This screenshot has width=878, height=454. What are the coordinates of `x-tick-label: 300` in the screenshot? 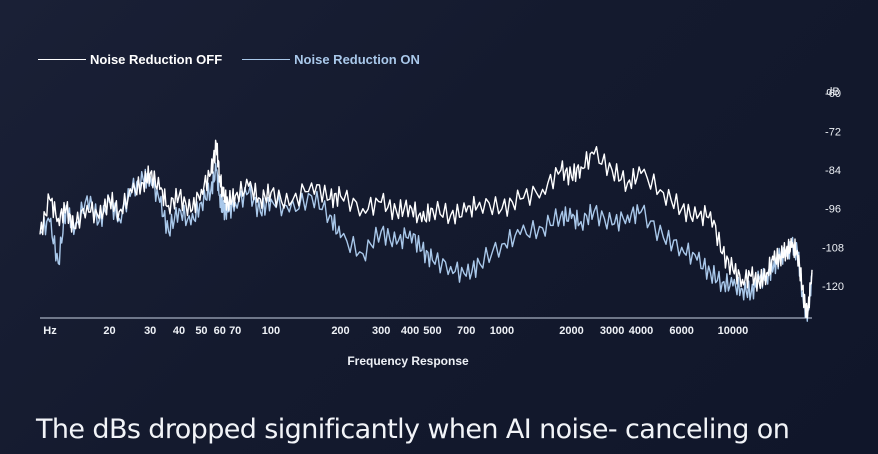 It's located at (381, 331).